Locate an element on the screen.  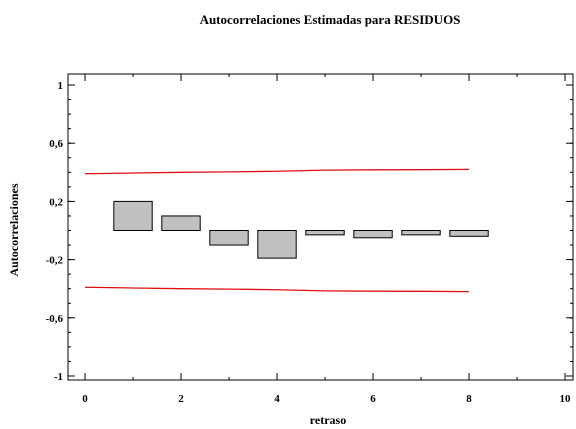
y-tick-label: 0,6 is located at coordinates (56, 144).